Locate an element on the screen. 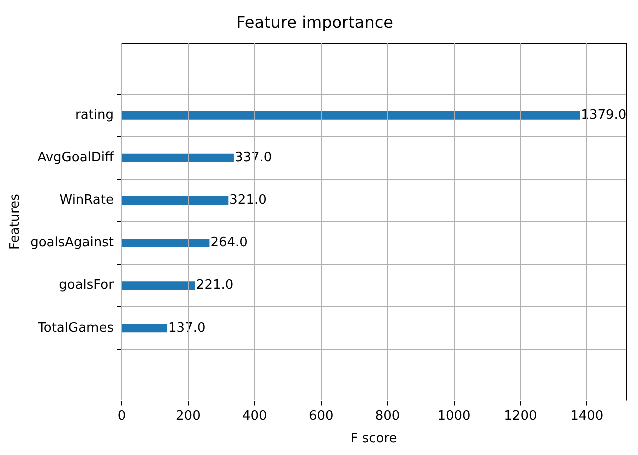 The width and height of the screenshot is (638, 455). chart-title: Feature importance is located at coordinates (315, 22).